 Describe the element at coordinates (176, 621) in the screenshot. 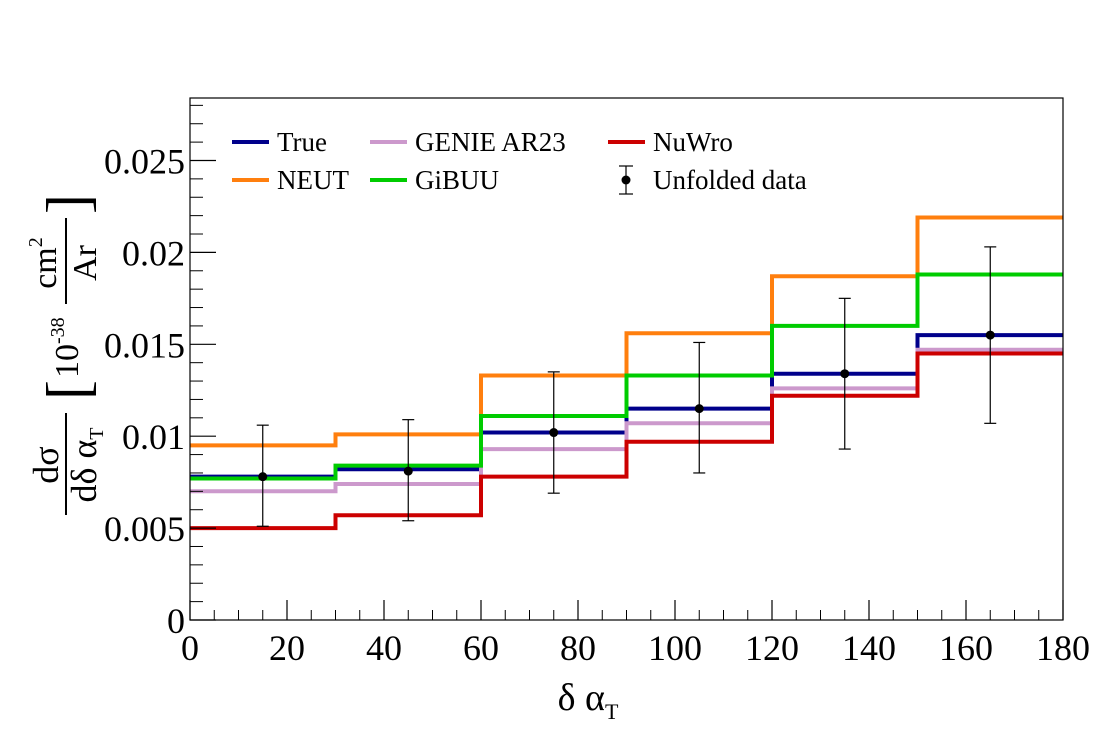

I see `y-tick-label: 0` at that location.